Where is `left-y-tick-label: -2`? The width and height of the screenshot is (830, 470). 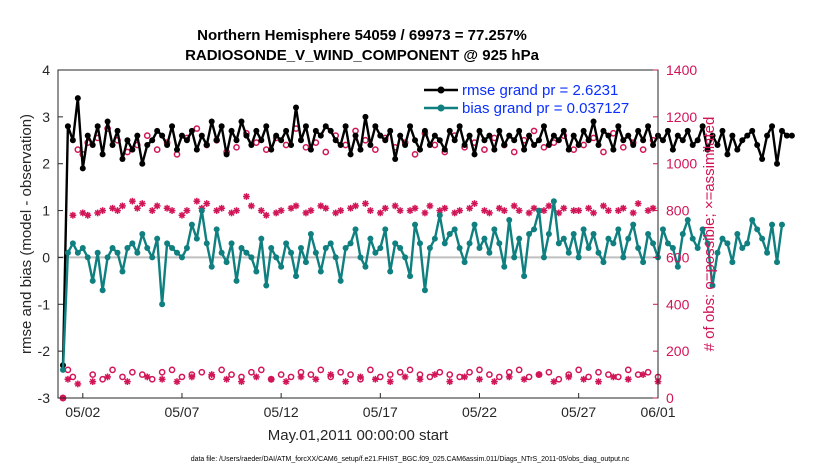 left-y-tick-label: -2 is located at coordinates (44, 351).